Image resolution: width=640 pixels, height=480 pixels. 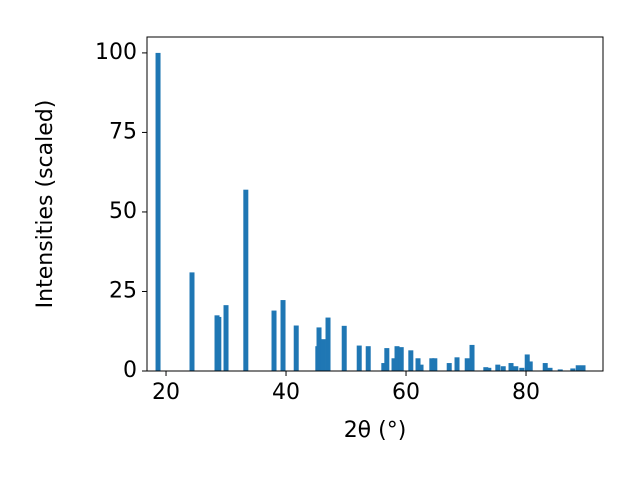 What do you see at coordinates (123, 211) in the screenshot?
I see `y-tick-label: 50` at bounding box center [123, 211].